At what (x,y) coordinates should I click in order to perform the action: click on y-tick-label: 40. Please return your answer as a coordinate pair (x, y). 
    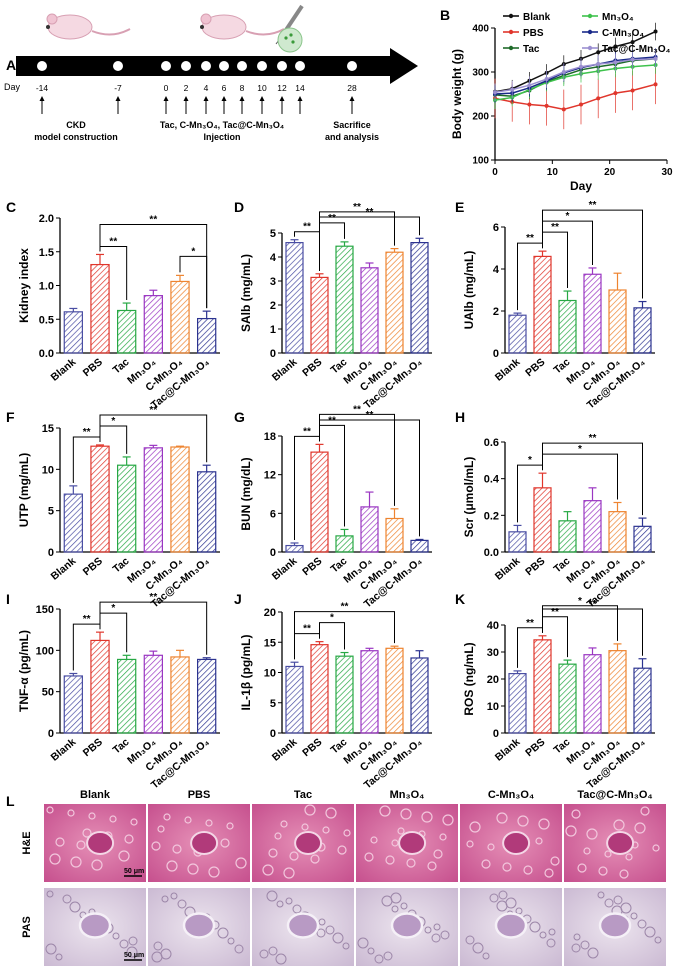
    Looking at the image, I should click on (493, 626).